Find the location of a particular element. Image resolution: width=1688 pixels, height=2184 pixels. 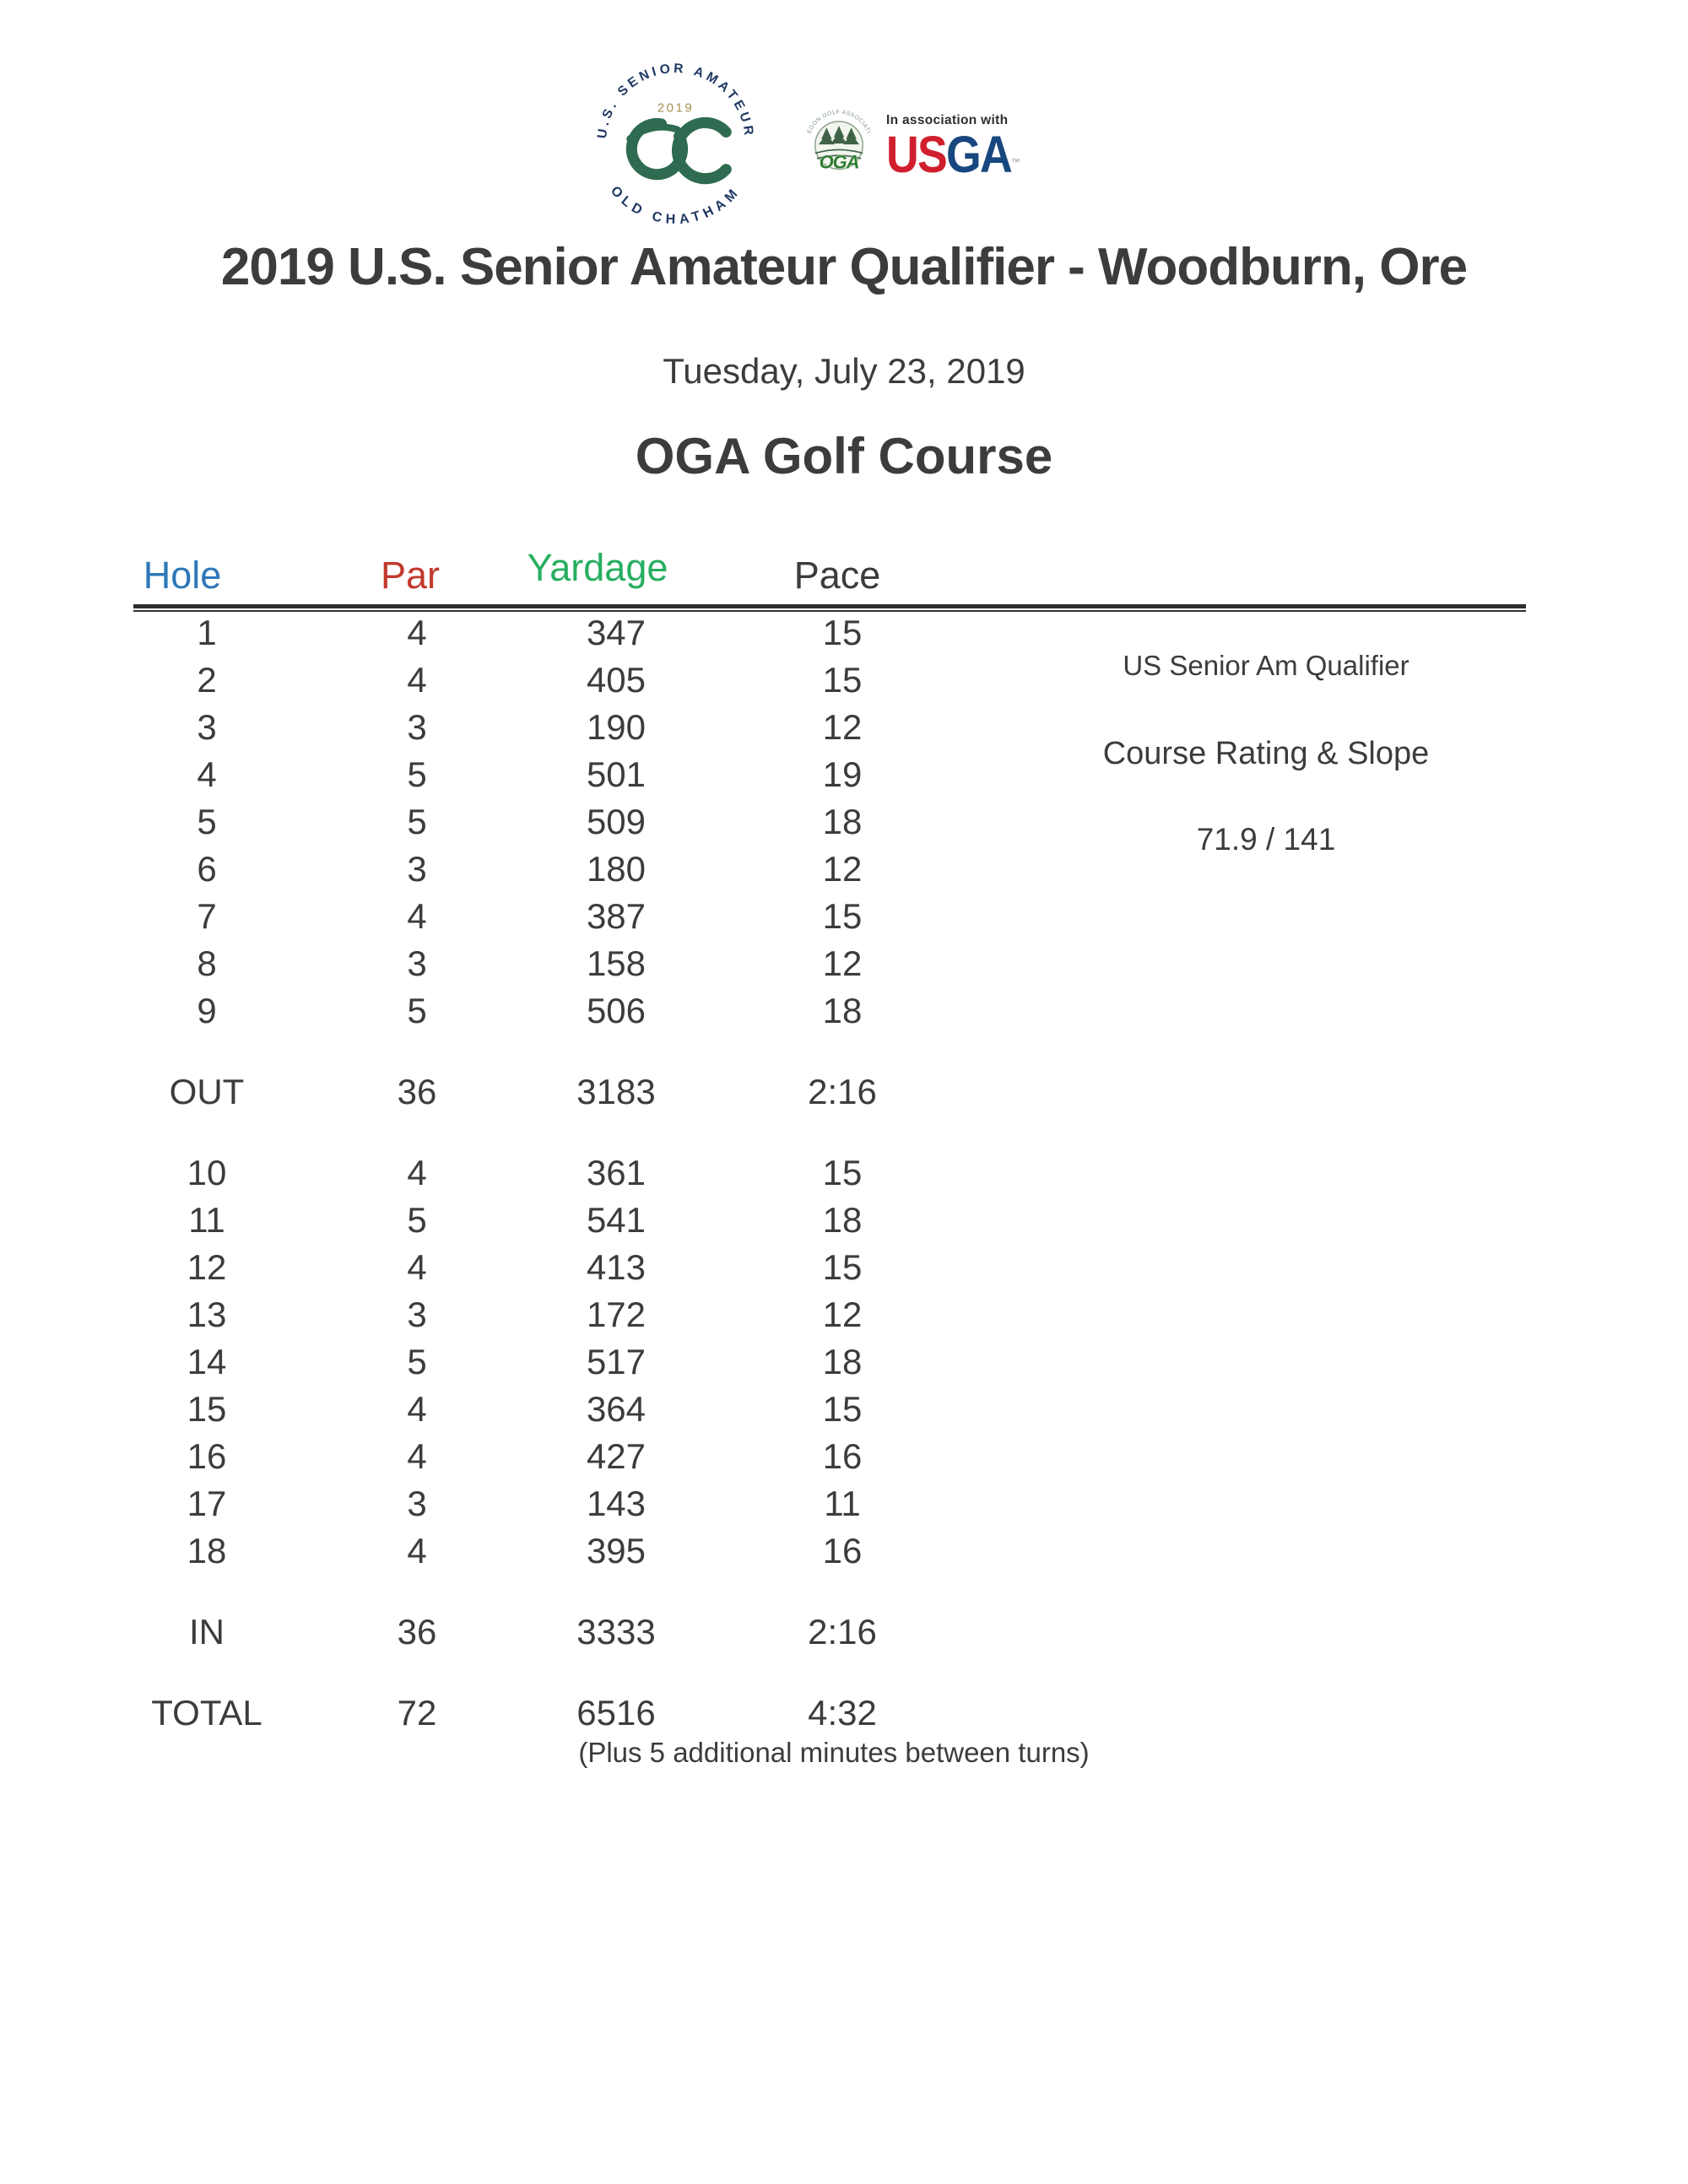

event-date: Tuesday, July 23, 2019 is located at coordinates (844, 371).